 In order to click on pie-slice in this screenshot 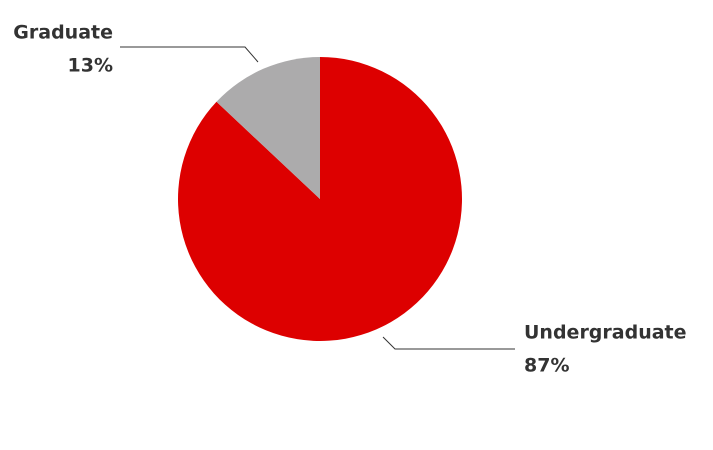, I will do `click(268, 127)`.